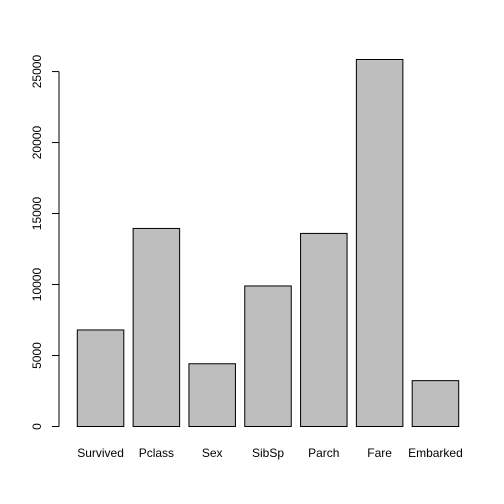 The width and height of the screenshot is (504, 504). I want to click on y-tick-label: 0, so click(37, 426).